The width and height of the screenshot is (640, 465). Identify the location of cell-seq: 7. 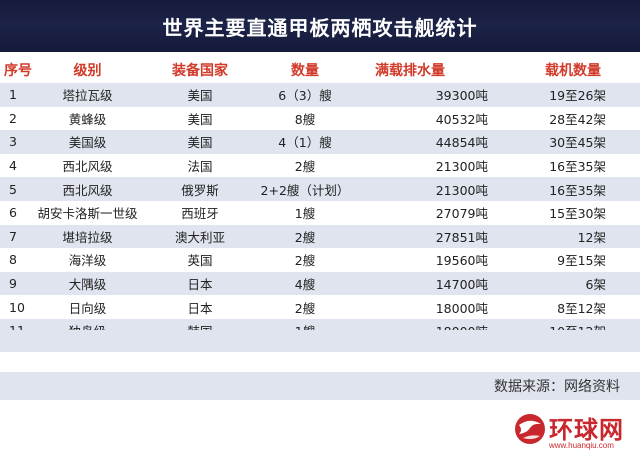
(13, 236).